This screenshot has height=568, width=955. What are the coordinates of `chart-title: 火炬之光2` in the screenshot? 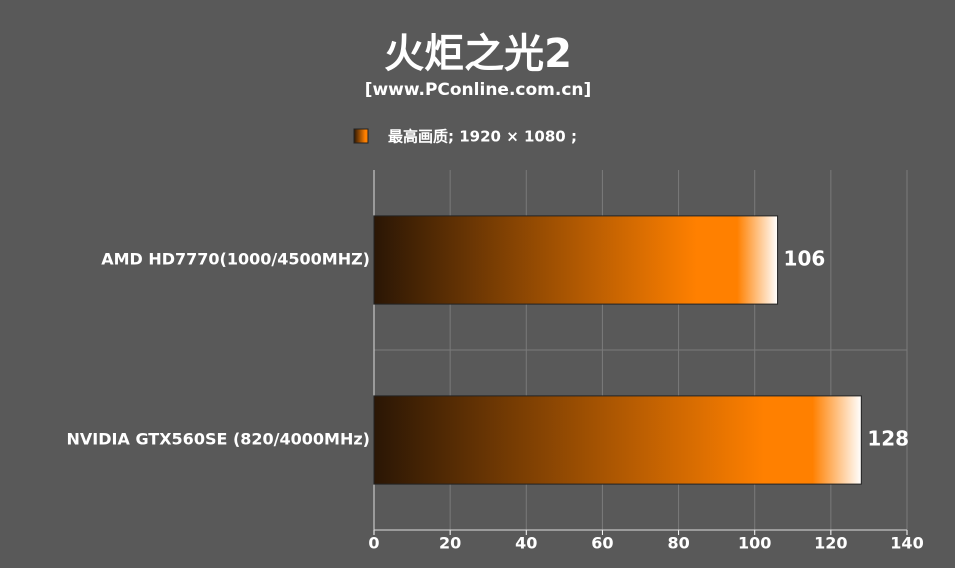 It's located at (478, 54).